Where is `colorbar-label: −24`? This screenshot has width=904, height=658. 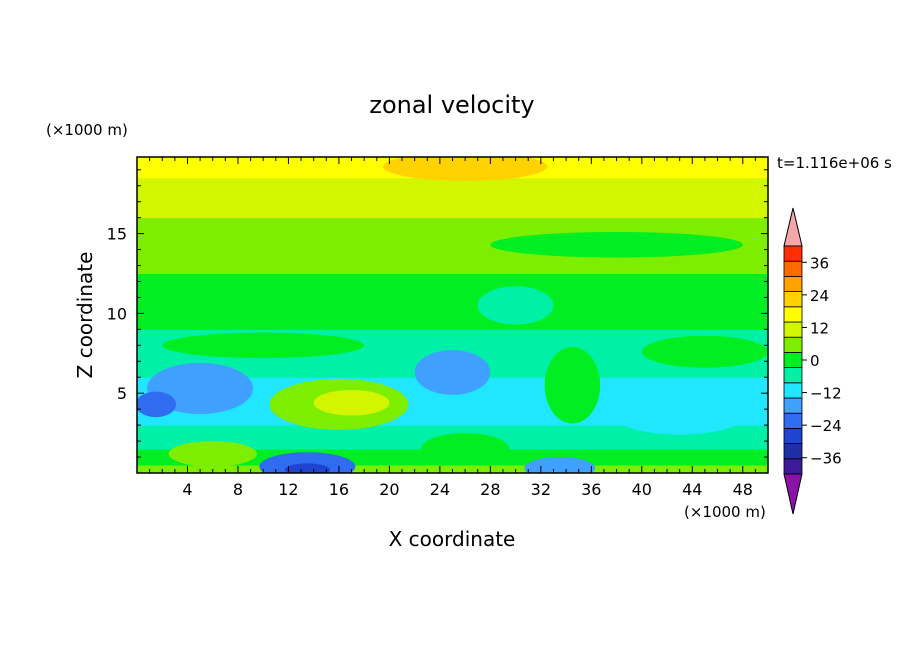
colorbar-label: −24 is located at coordinates (826, 426).